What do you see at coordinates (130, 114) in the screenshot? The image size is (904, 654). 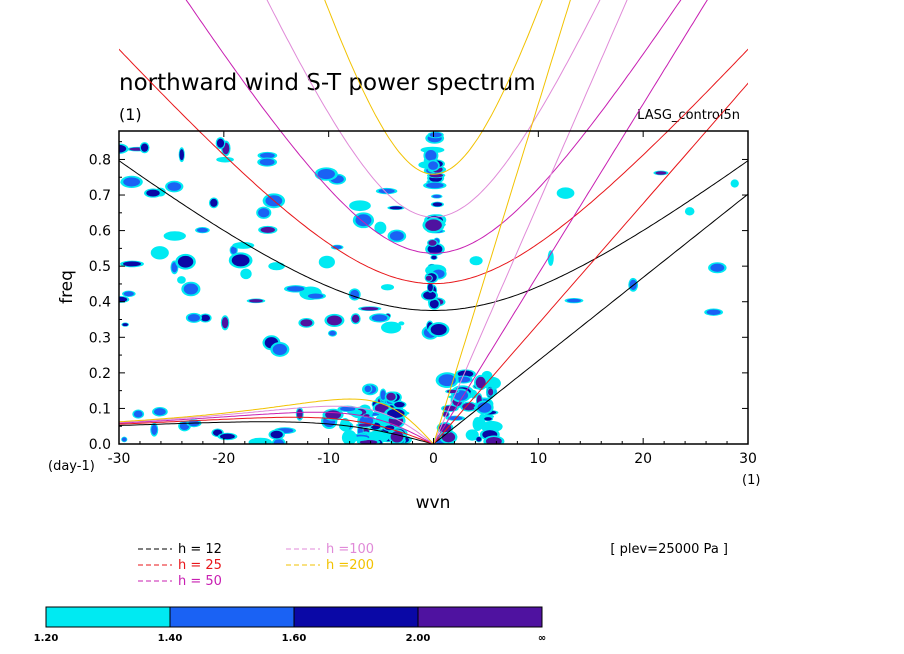 I see `chart-subtitle: (1)` at bounding box center [130, 114].